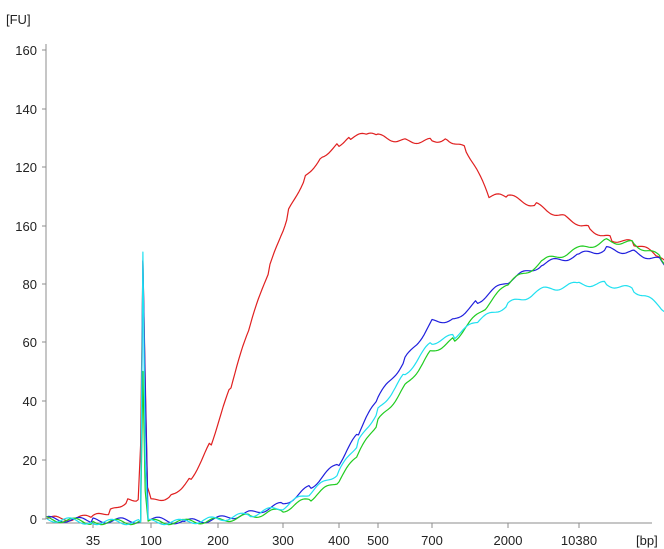  What do you see at coordinates (33, 519) in the screenshot?
I see `y-tick-label: 0` at bounding box center [33, 519].